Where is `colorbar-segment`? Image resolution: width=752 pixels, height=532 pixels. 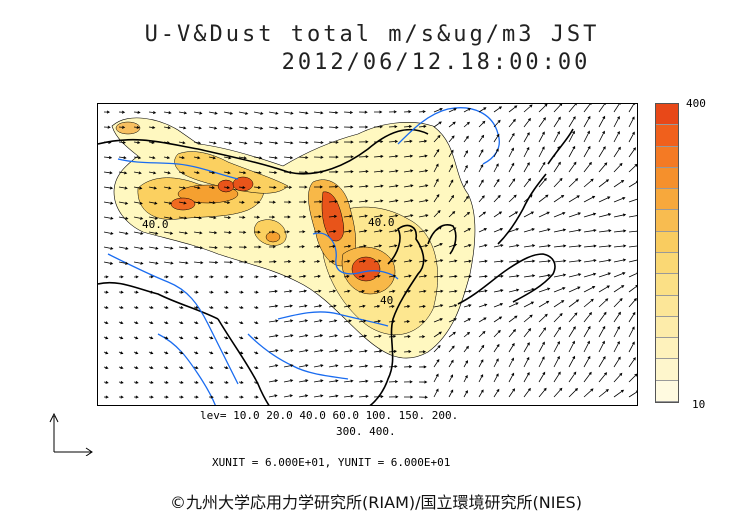 colorbar-segment is located at coordinates (667, 327).